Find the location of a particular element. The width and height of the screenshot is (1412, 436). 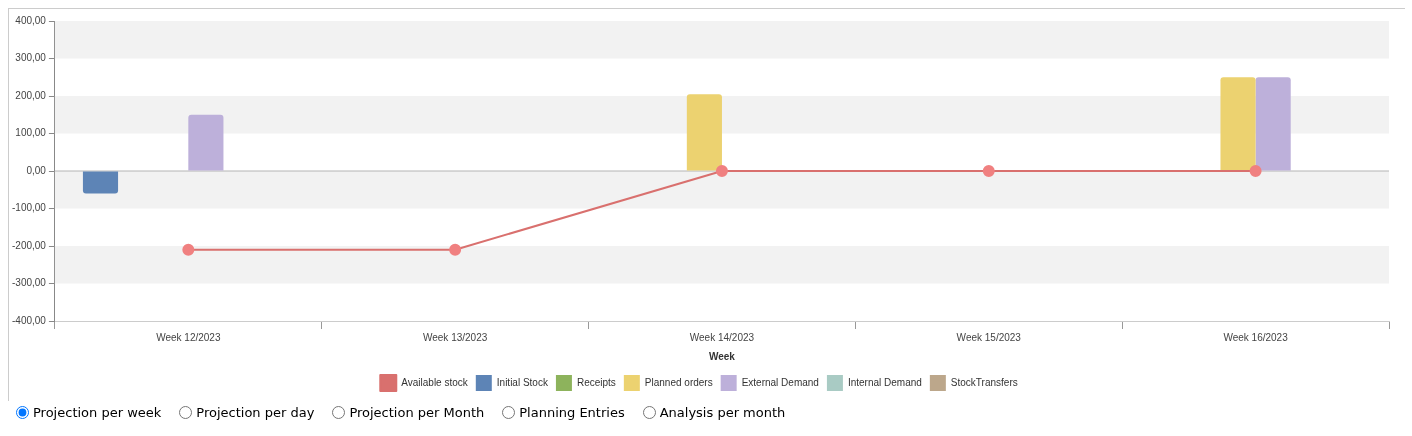

text: Planning Entries is located at coordinates (572, 412).